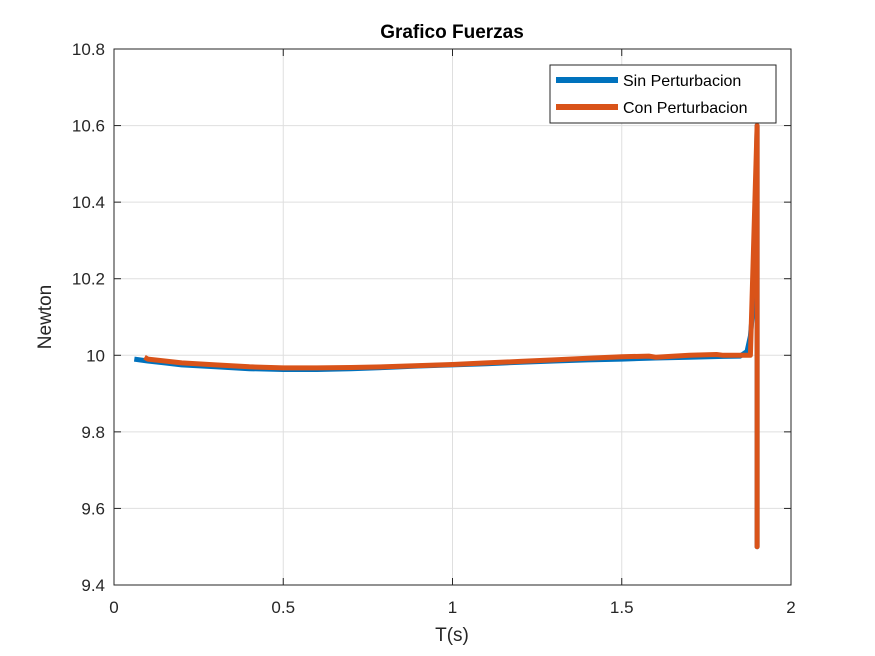 This screenshot has height=656, width=875. I want to click on x-tick-label: 1.5, so click(622, 607).